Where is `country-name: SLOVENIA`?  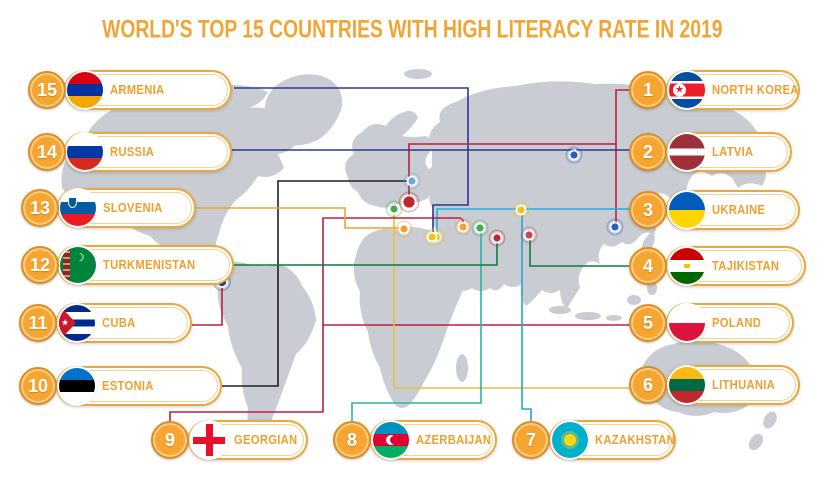
country-name: SLOVENIA is located at coordinates (133, 208).